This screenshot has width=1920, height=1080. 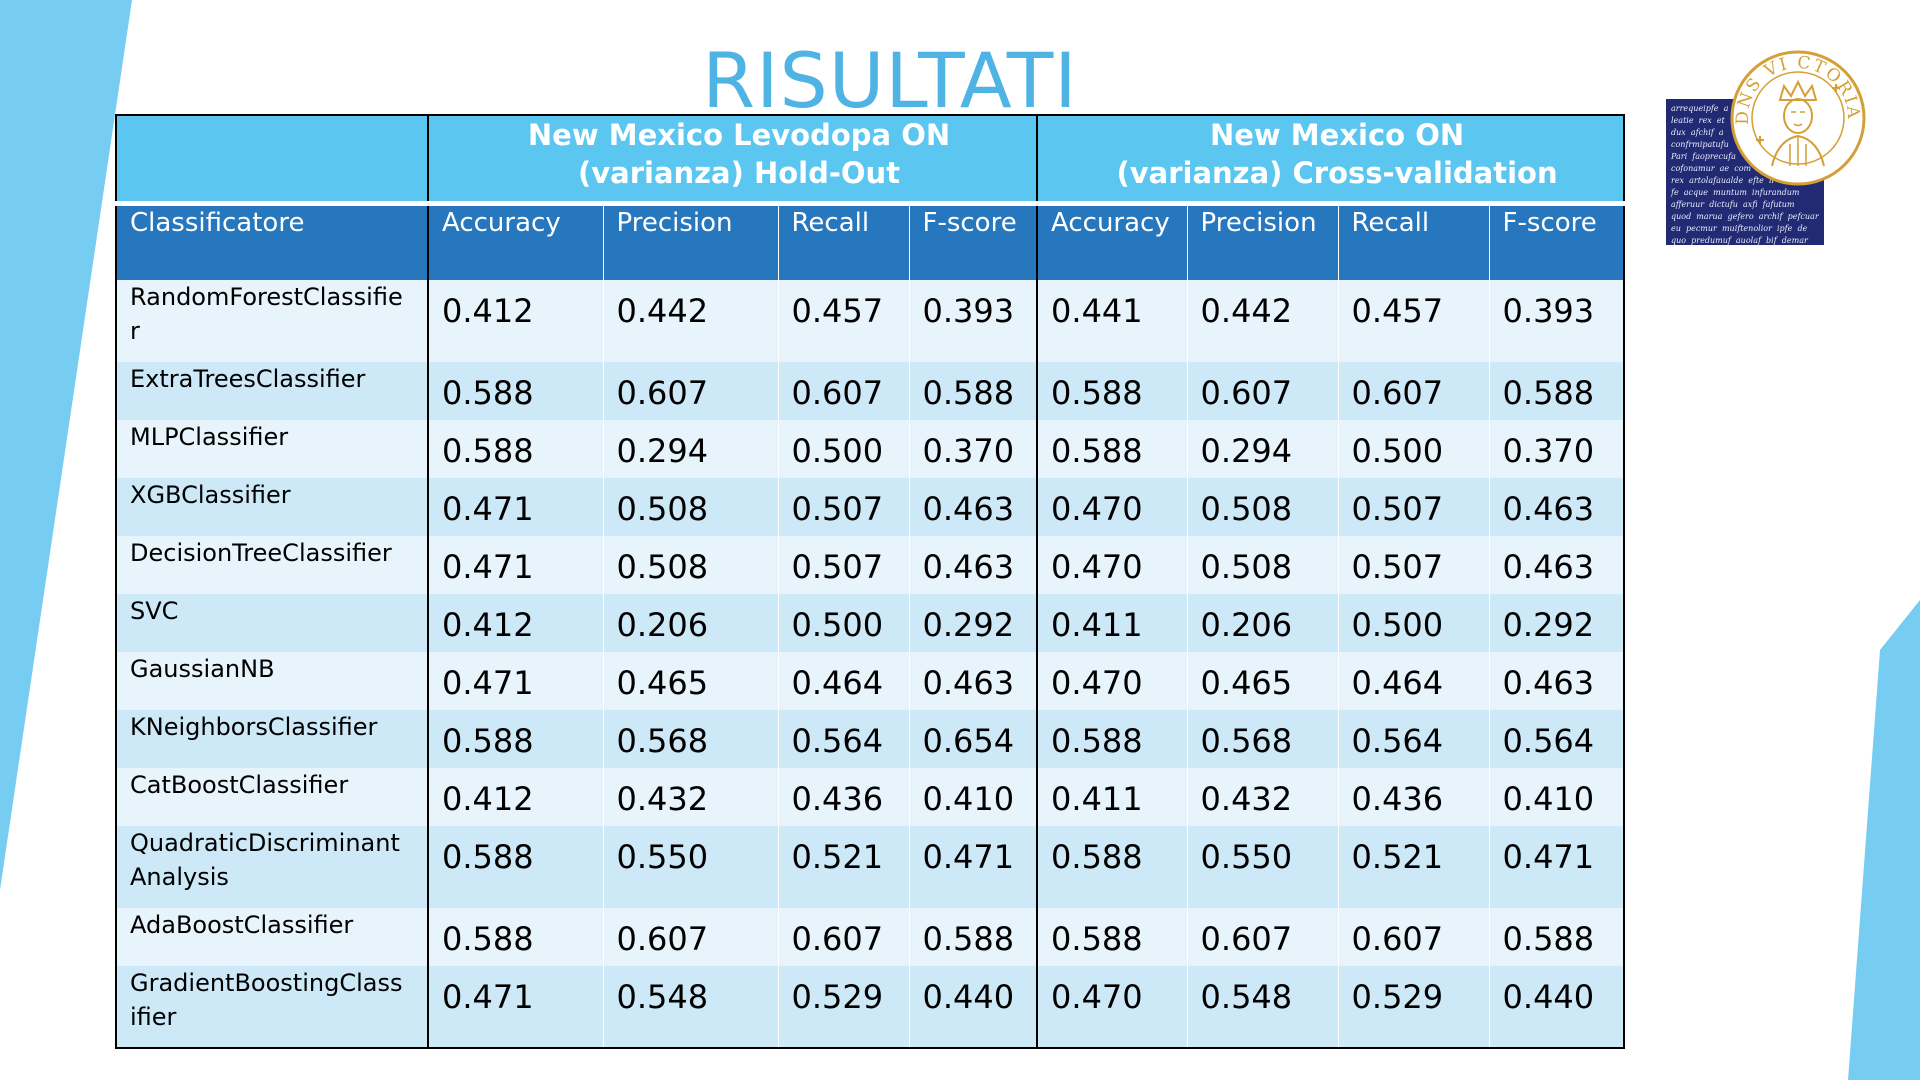 What do you see at coordinates (1703, 156) in the screenshot?
I see `manuscript-line: Pari faoprecufa` at bounding box center [1703, 156].